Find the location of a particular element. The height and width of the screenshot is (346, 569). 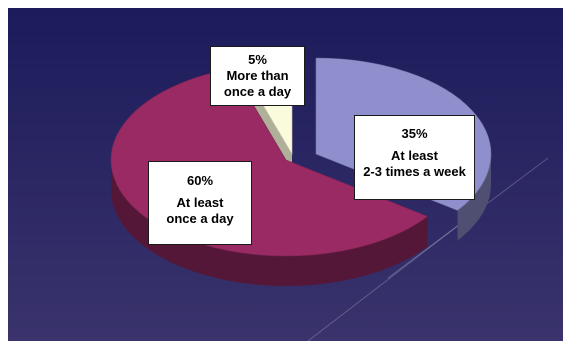

label-line2-slice-0: 2-3 times a week is located at coordinates (414, 171).